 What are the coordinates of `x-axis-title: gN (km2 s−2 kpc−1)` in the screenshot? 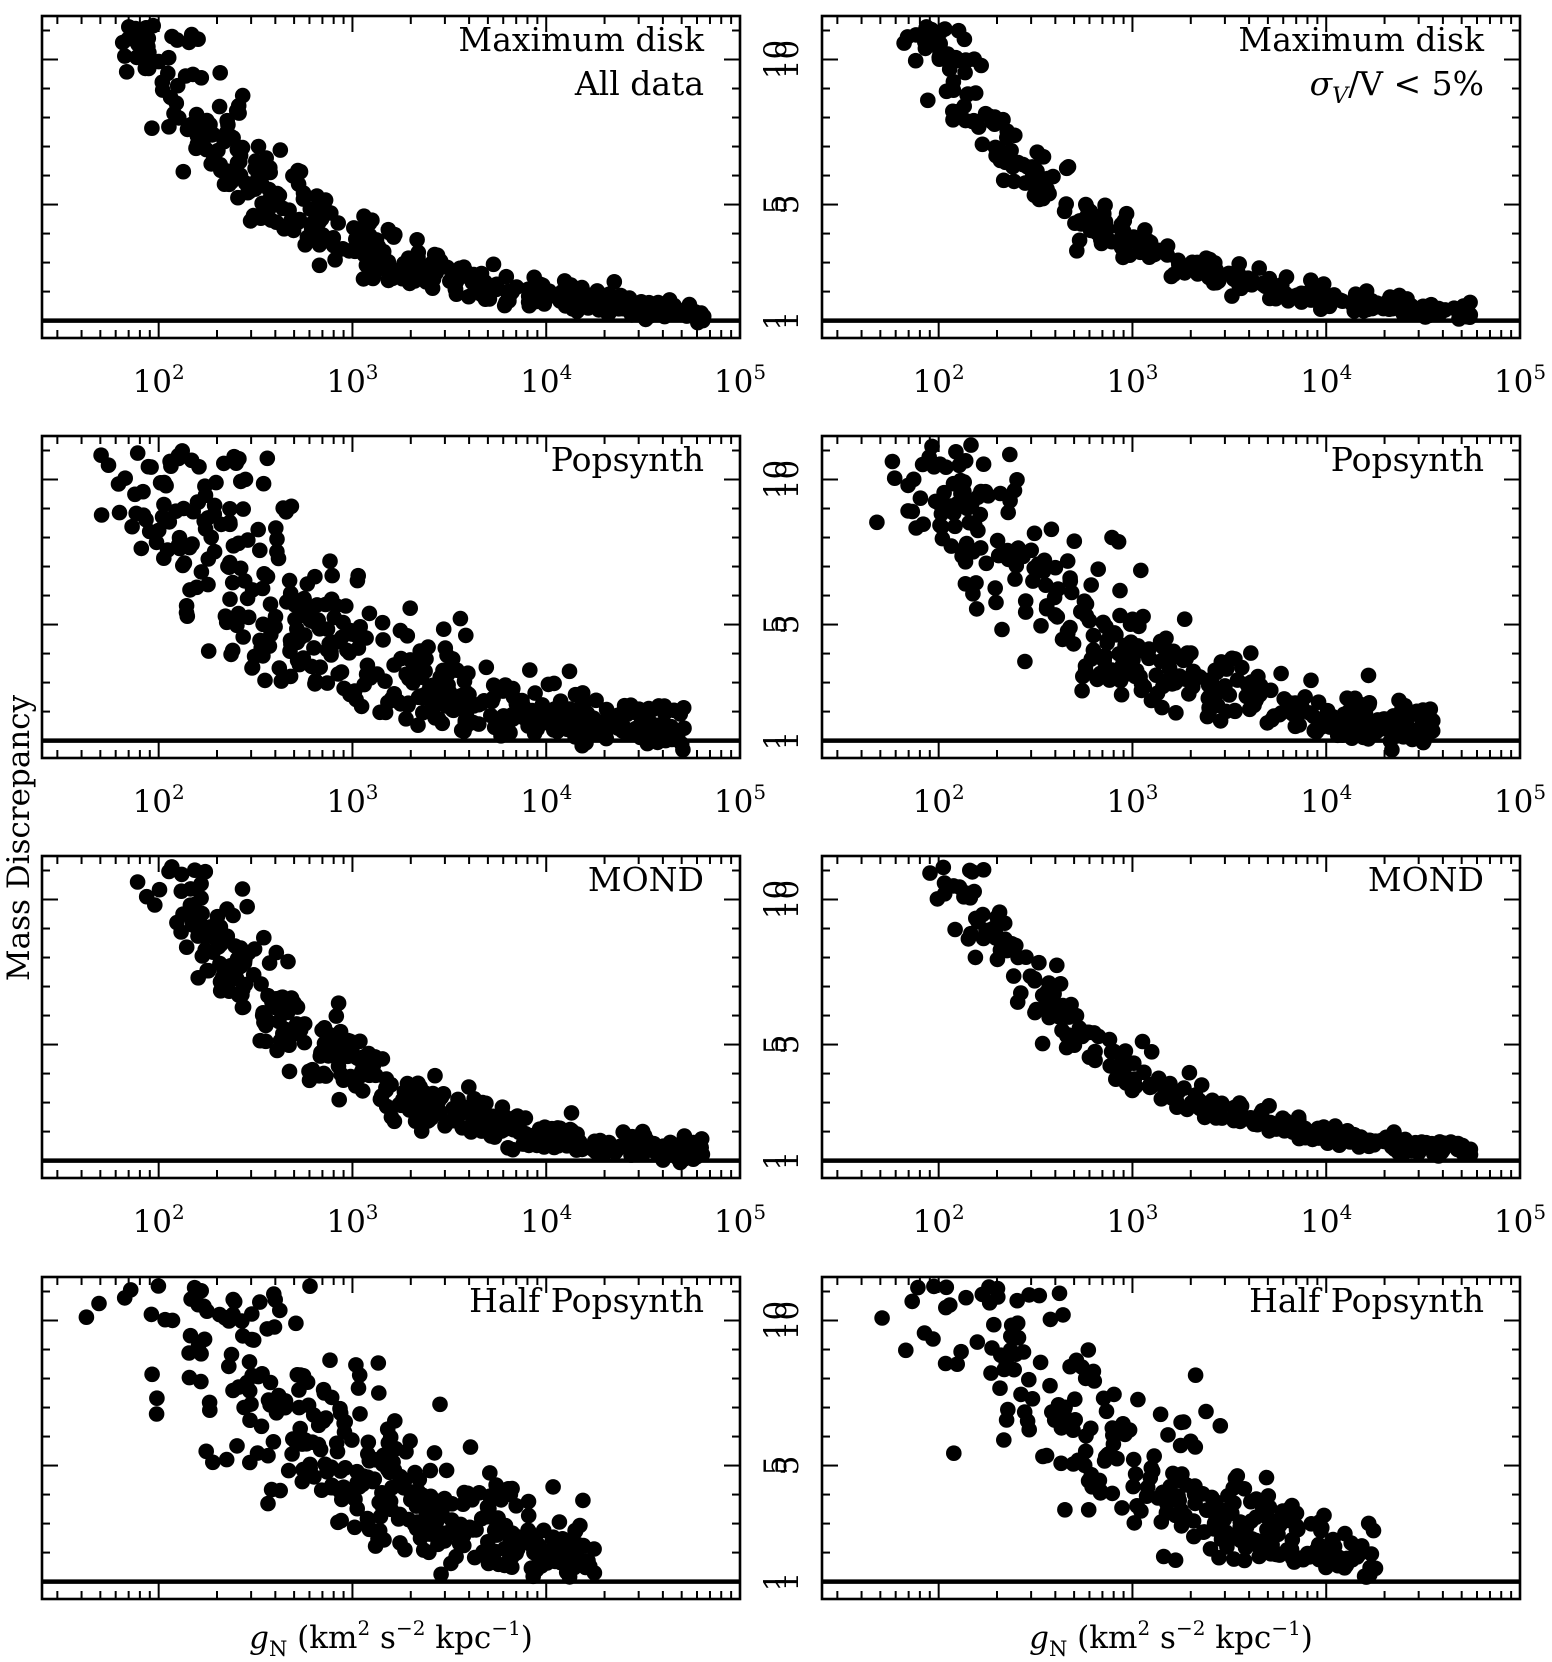 It's located at (391, 1638).